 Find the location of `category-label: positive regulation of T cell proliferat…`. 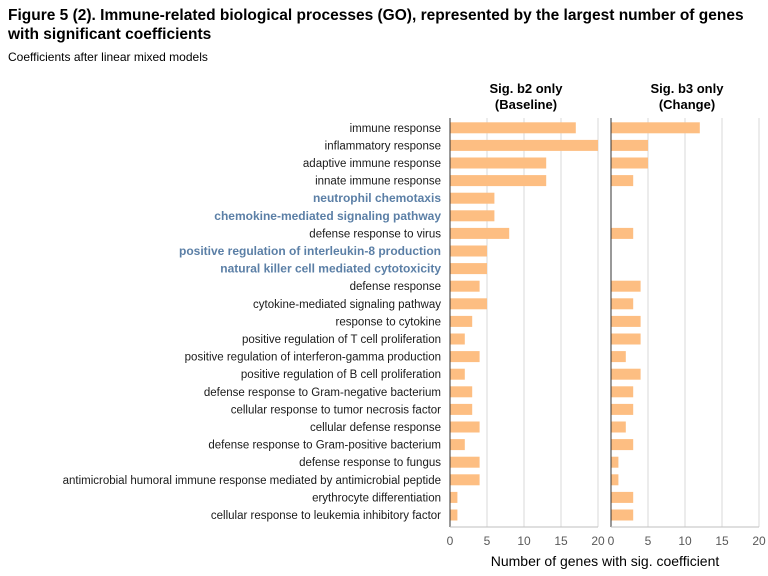

category-label: positive regulation of T cell proliferat… is located at coordinates (341, 340).